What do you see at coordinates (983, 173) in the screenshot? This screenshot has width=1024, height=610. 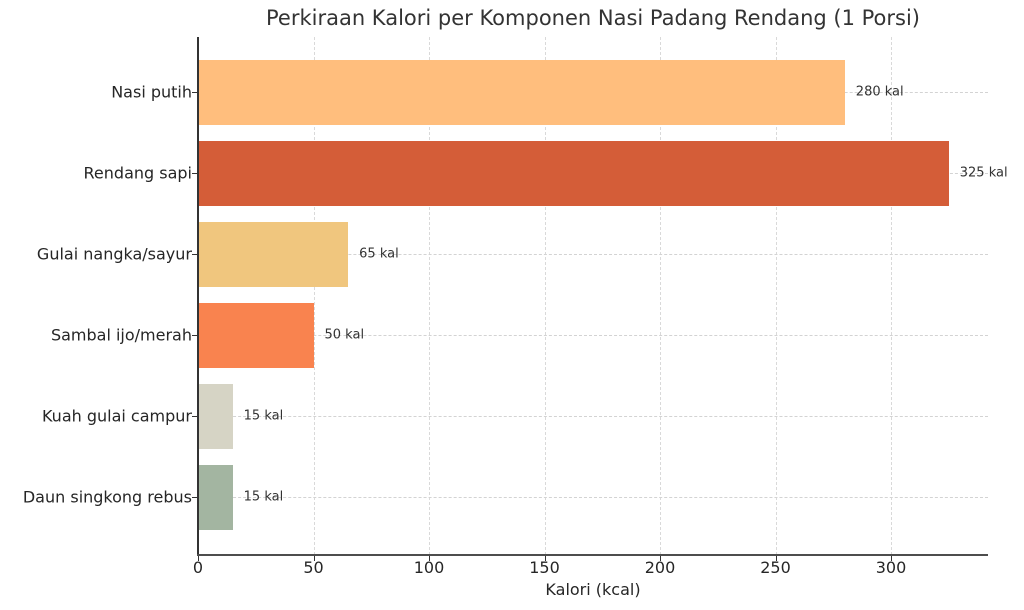 I see `bar-value-label: 325 kal` at bounding box center [983, 173].